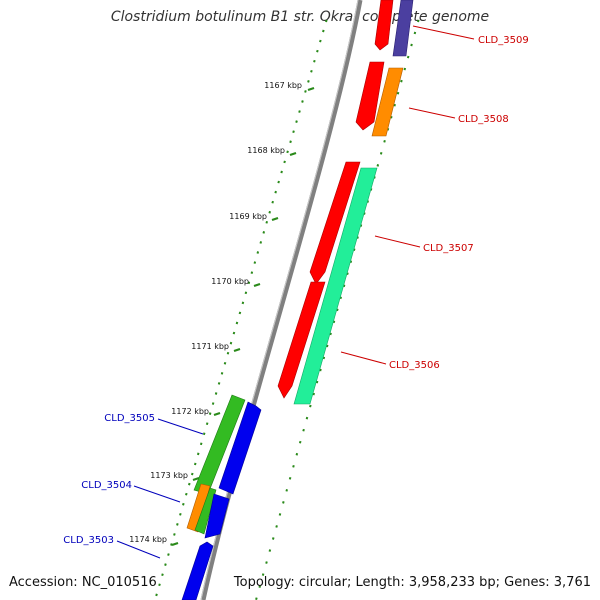 This screenshot has height=600, width=600. Describe the element at coordinates (83, 582) in the screenshot. I see `accession-label: Accession: NC_010516` at that location.